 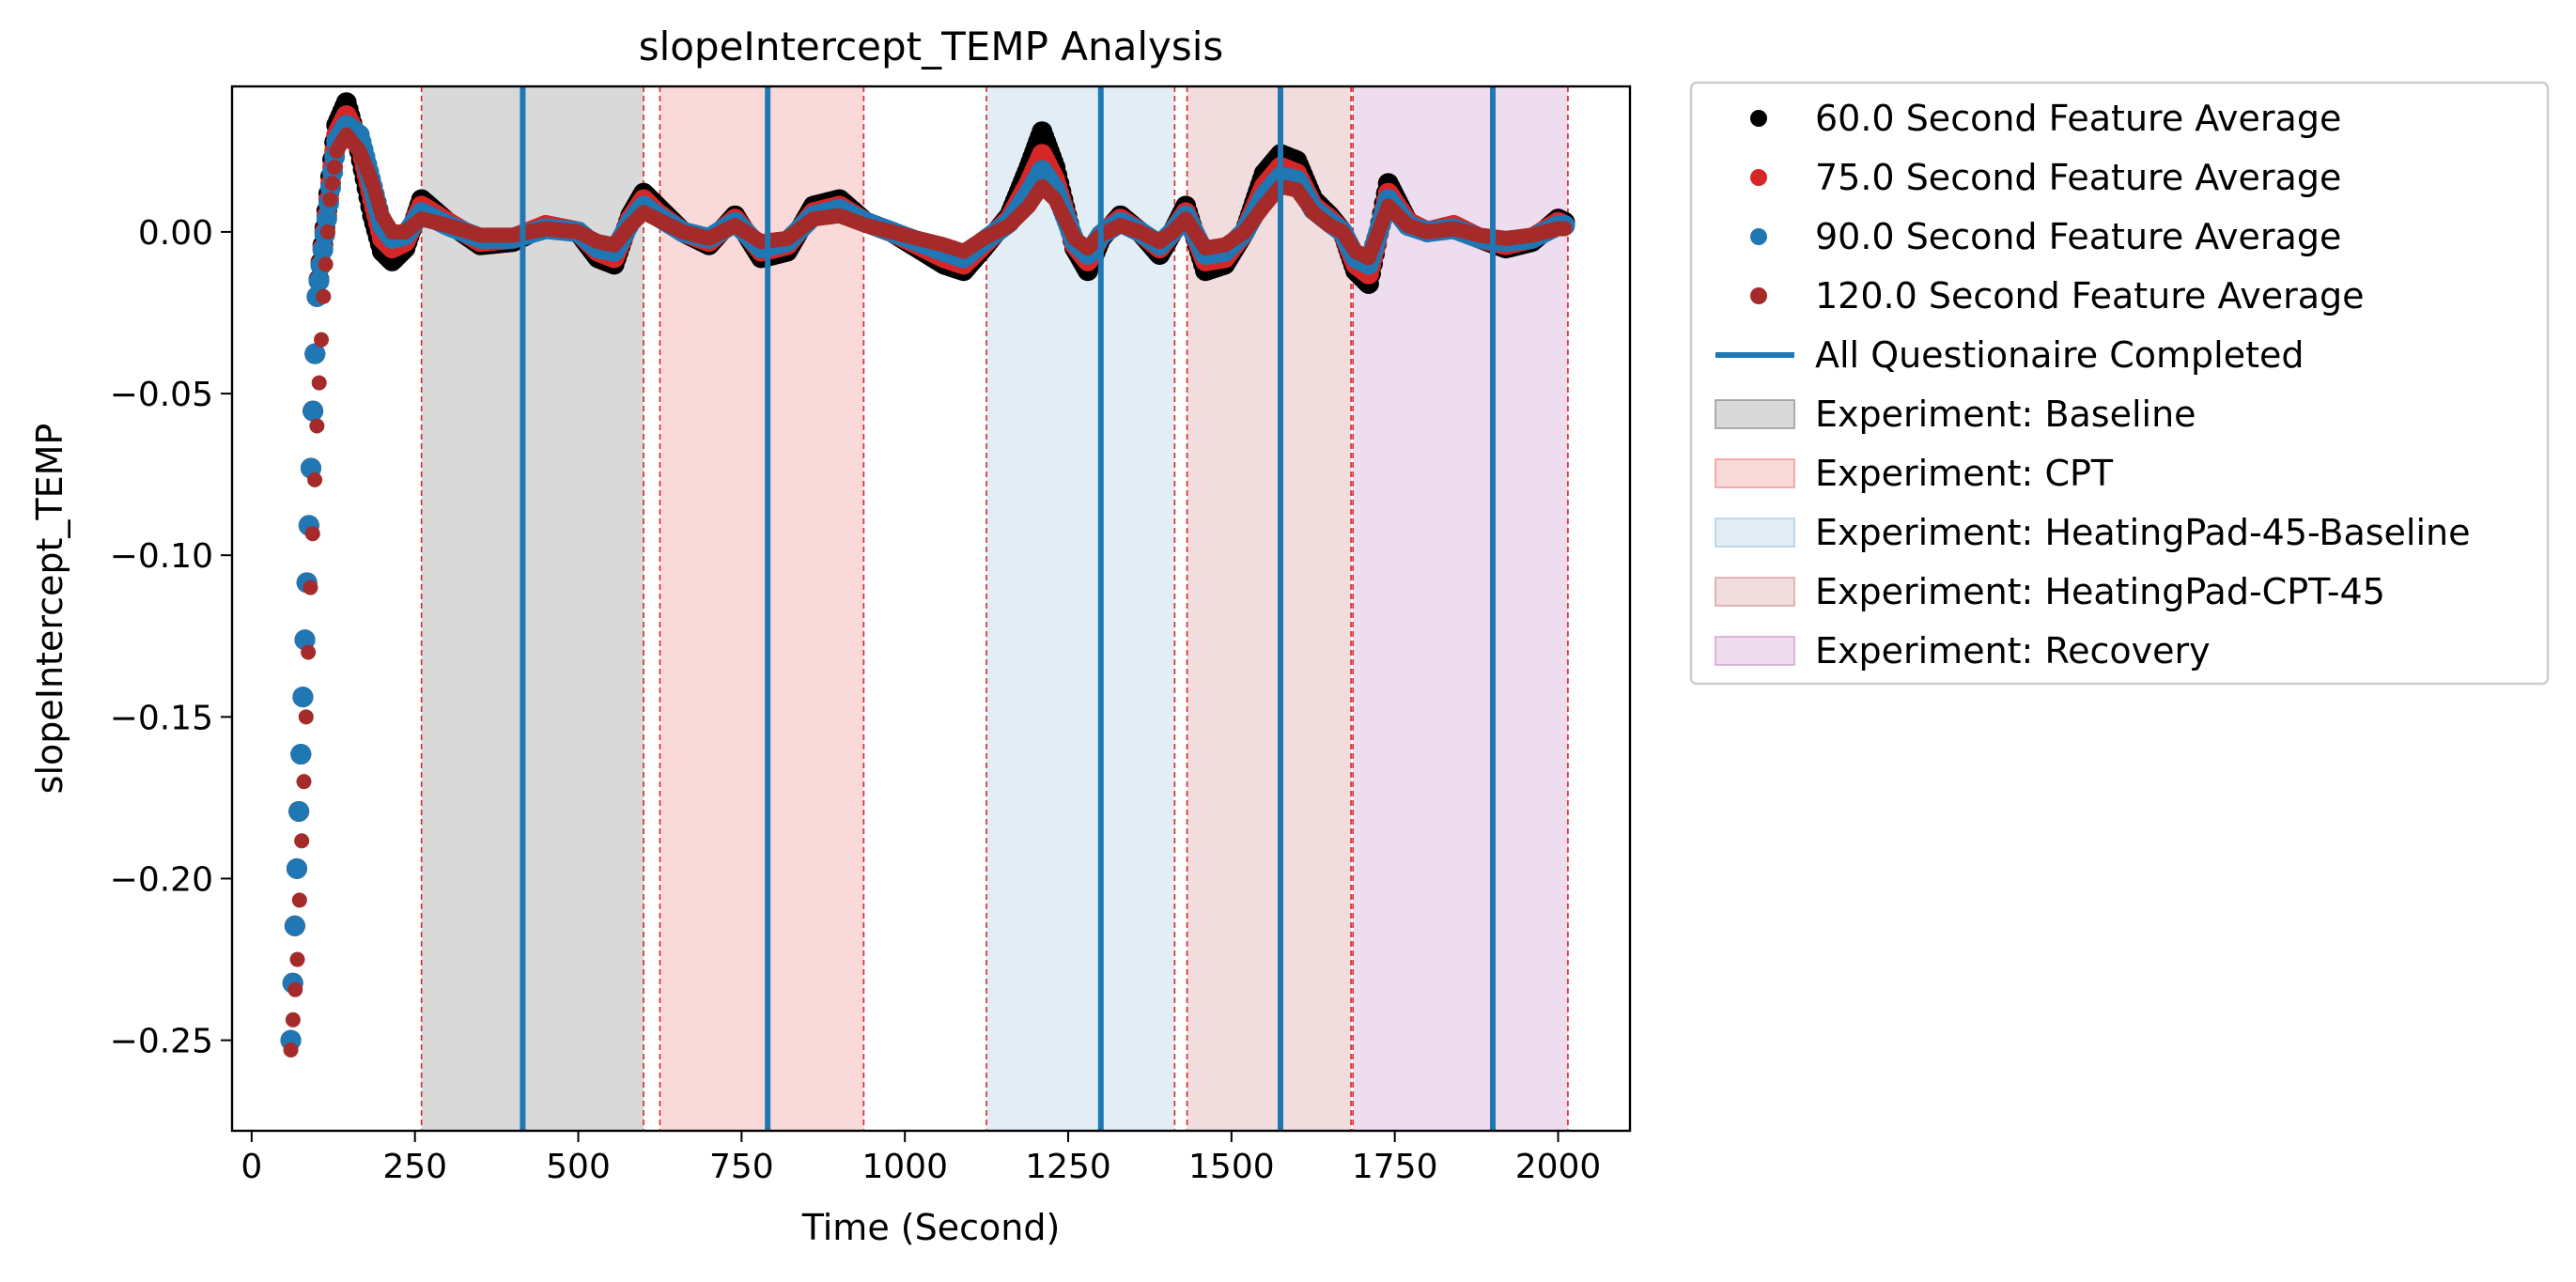 I want to click on x-tick-label: 1000, so click(x=904, y=1167).